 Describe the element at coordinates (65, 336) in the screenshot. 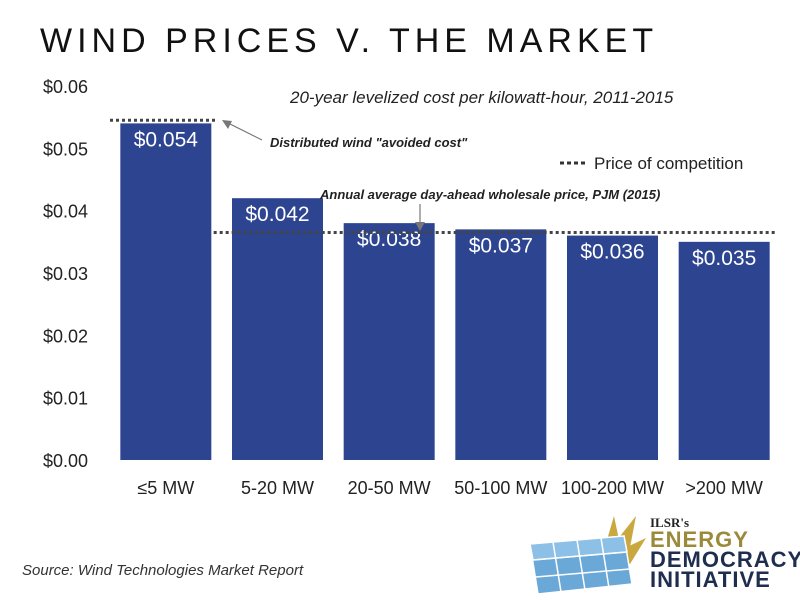

I see `y-tick-label: $0.02` at that location.